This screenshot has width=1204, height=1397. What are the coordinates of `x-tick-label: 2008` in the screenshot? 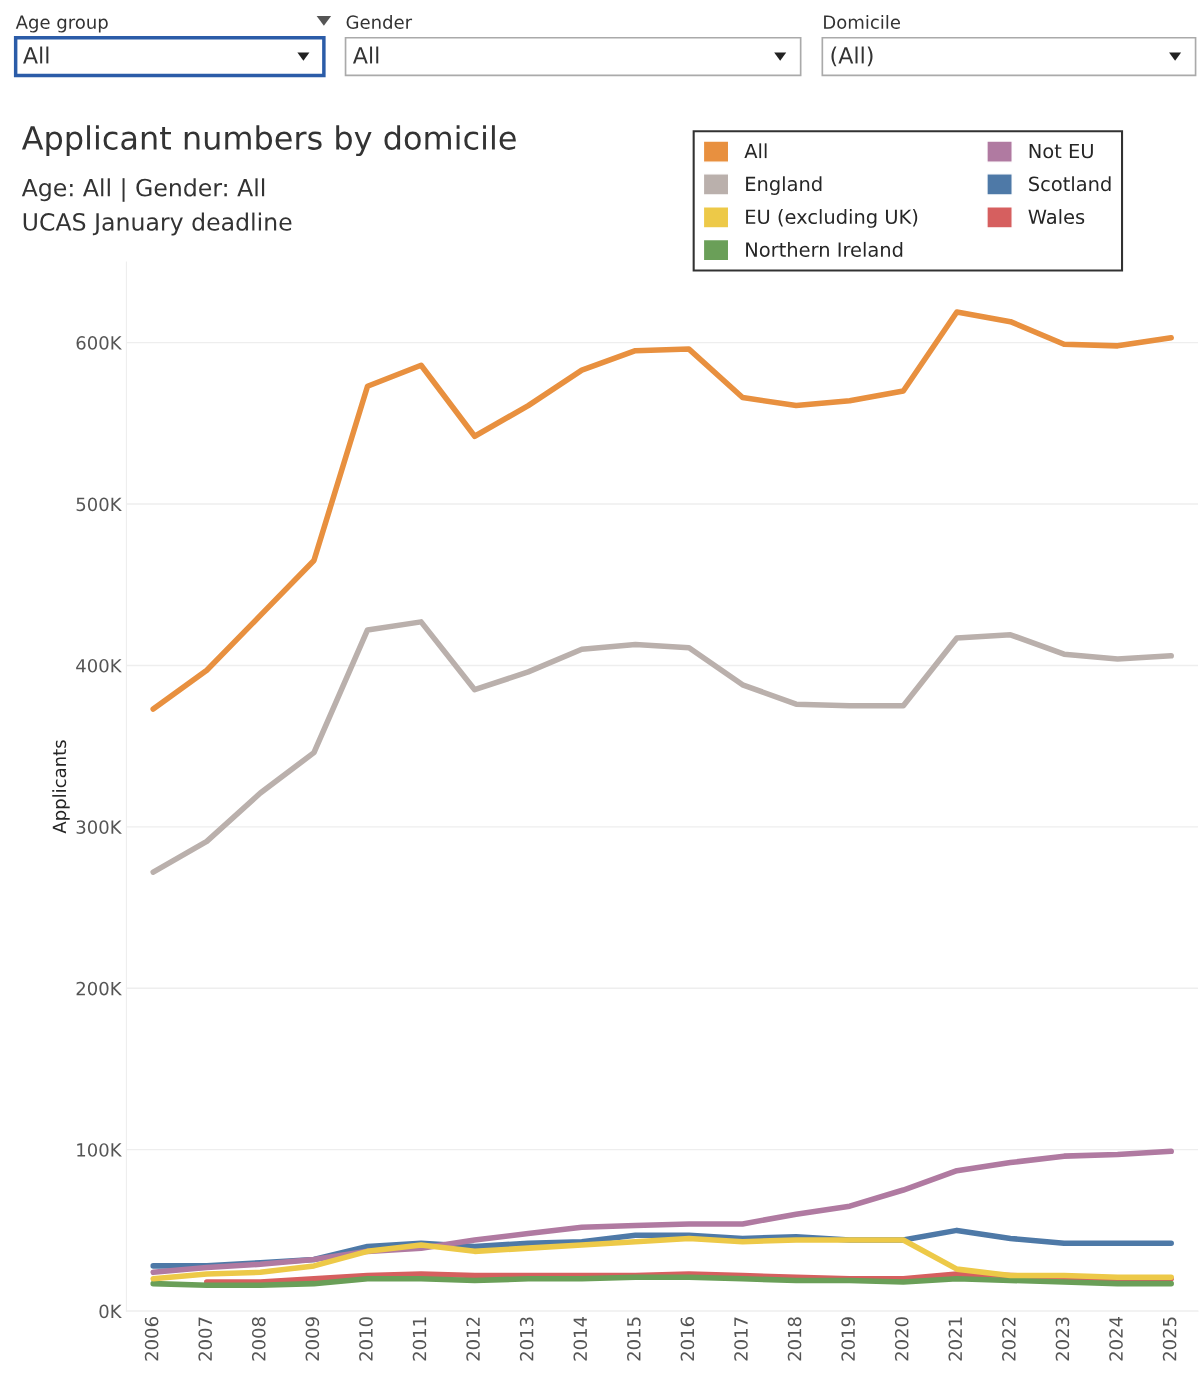 It's located at (258, 1339).